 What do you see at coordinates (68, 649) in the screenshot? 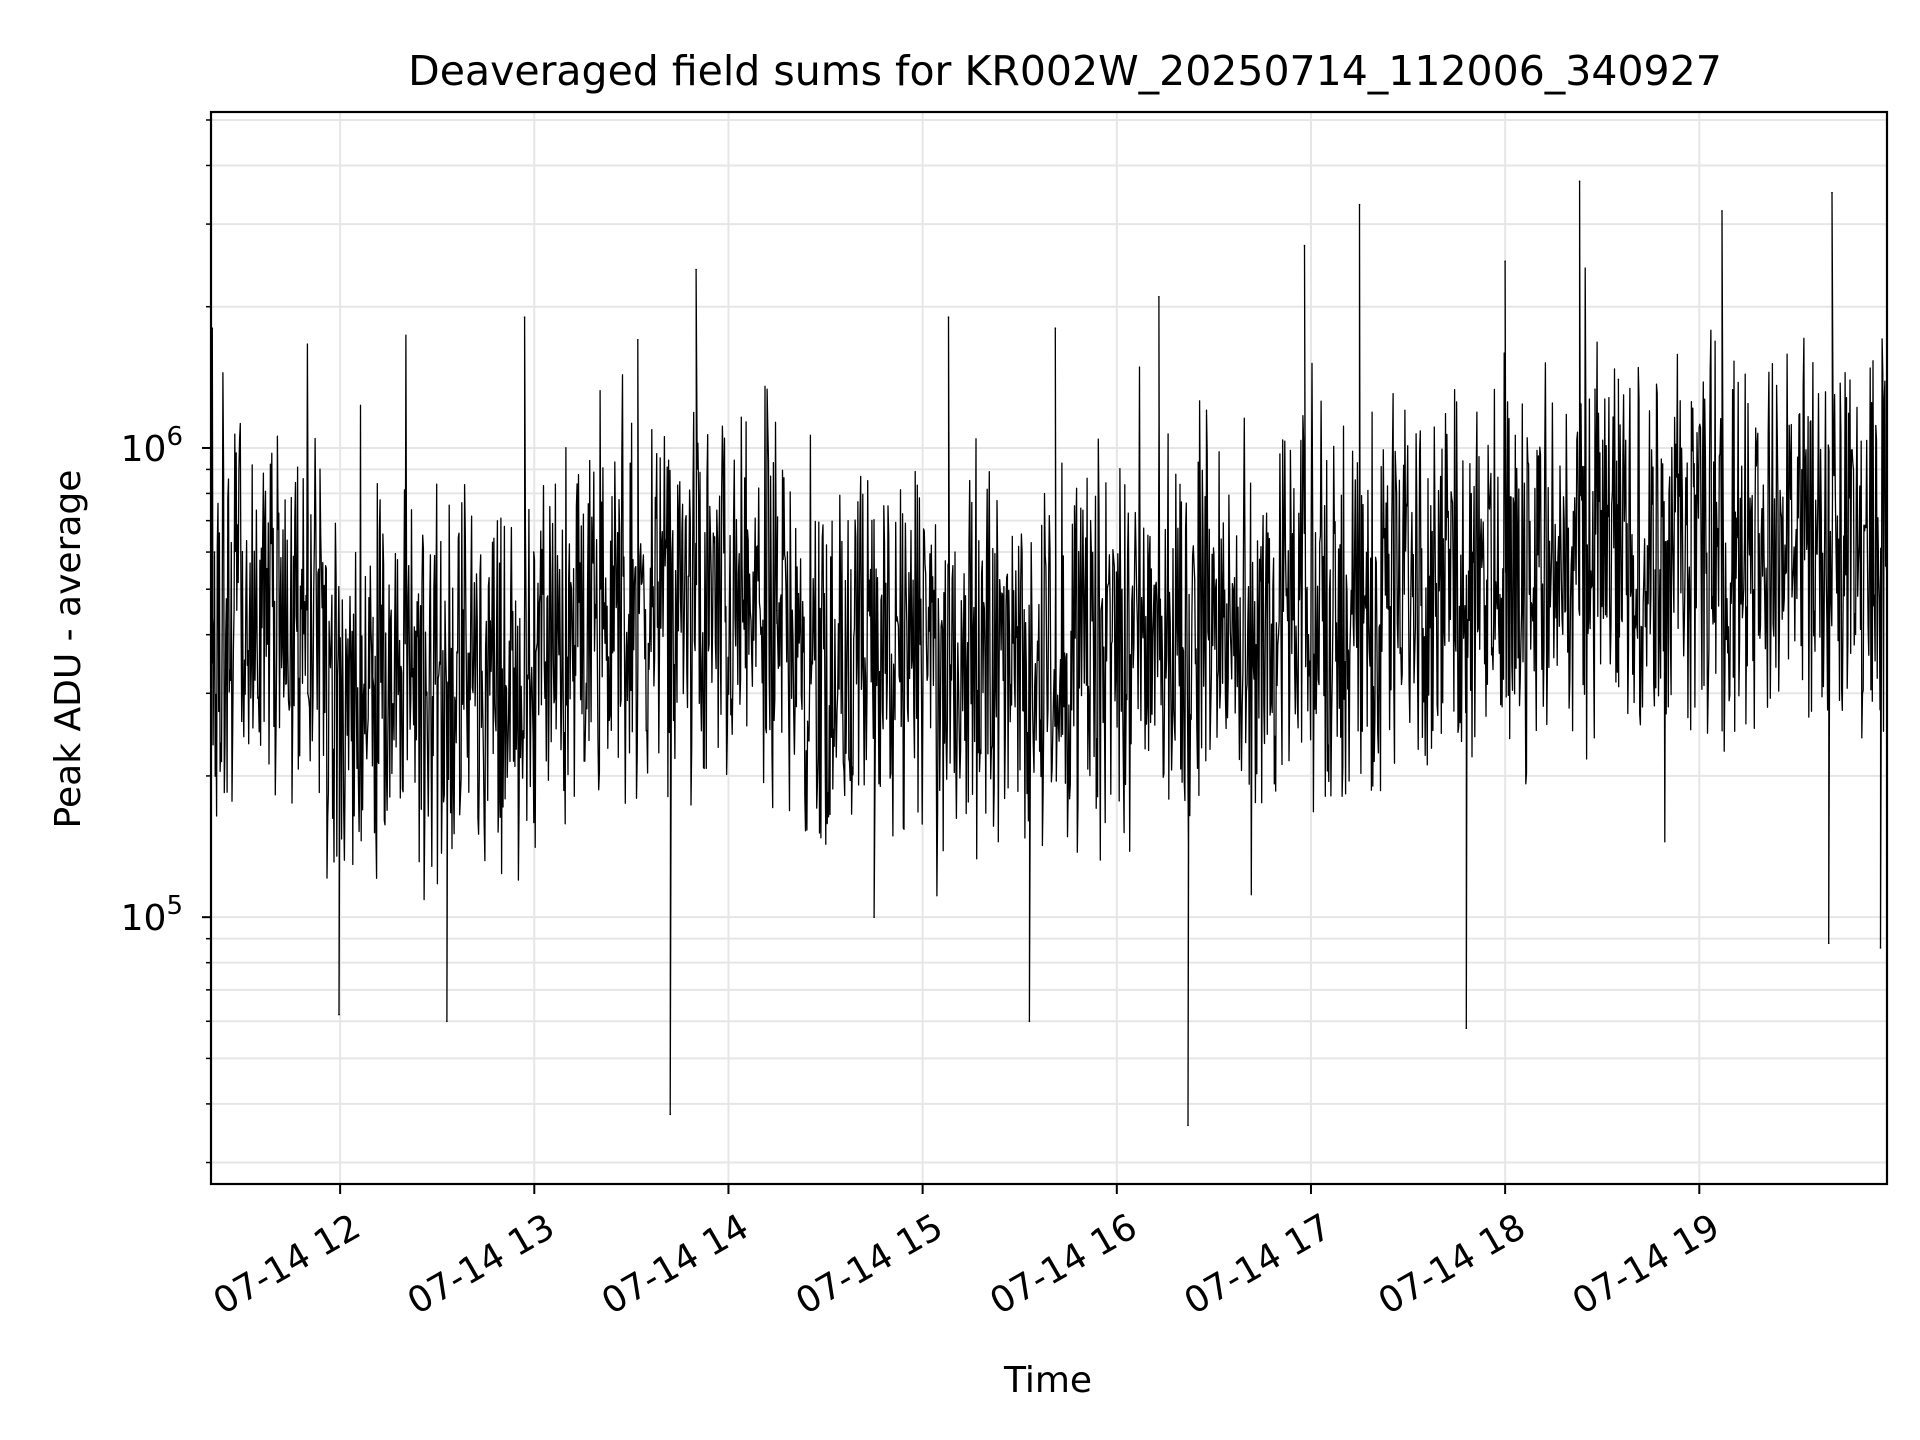
I see `y-axis-label: Peak ADU - average` at bounding box center [68, 649].